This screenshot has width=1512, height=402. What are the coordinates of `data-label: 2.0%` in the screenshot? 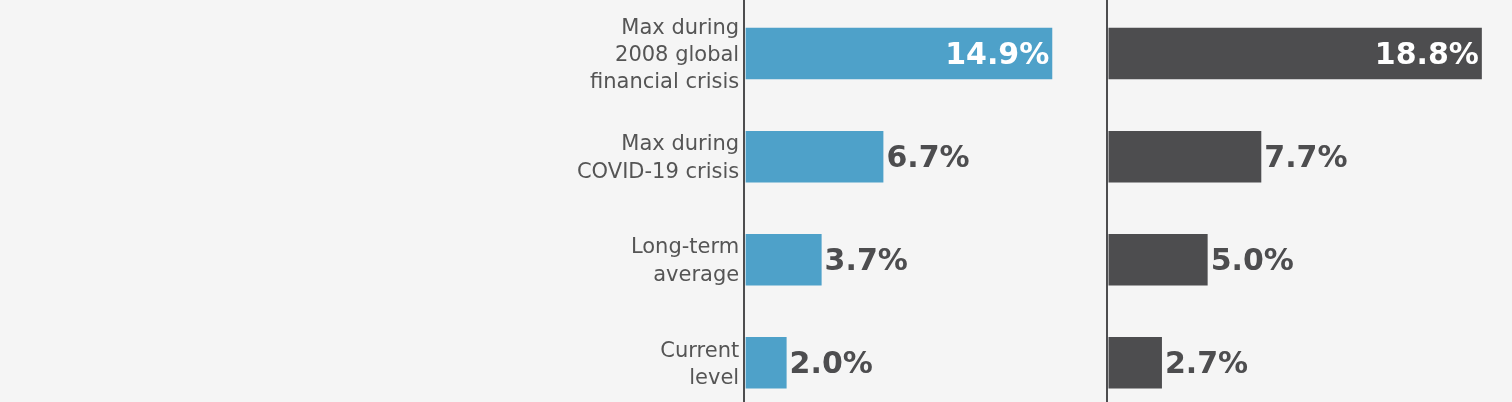 It's located at (831, 363).